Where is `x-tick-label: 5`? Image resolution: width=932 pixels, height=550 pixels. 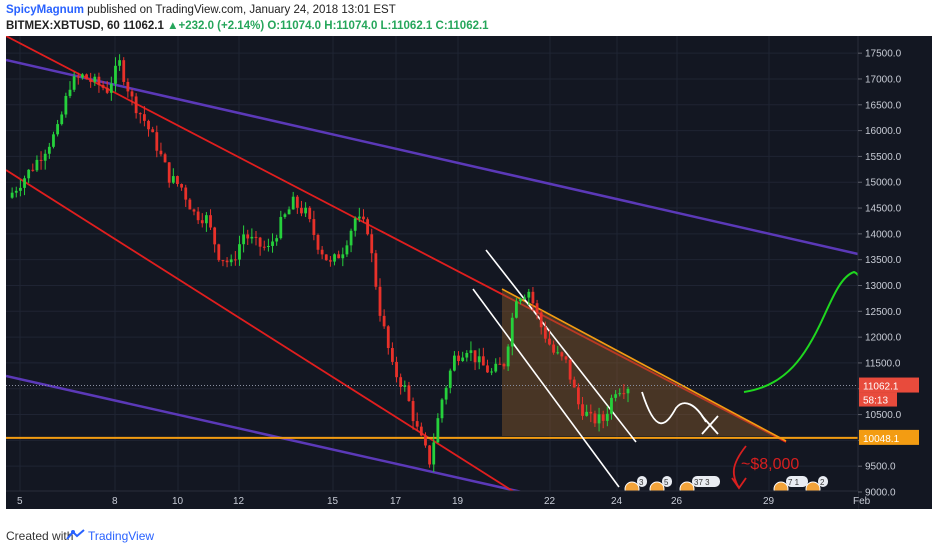
x-tick-label: 5 is located at coordinates (20, 501).